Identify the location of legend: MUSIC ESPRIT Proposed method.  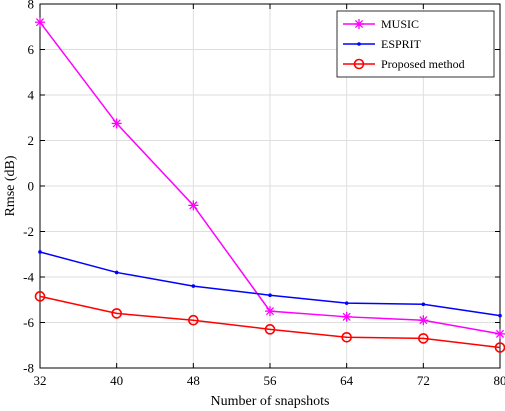
(415, 44).